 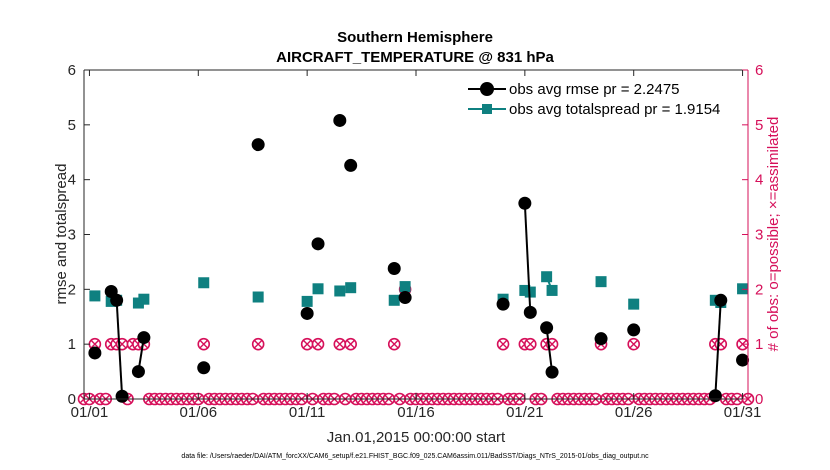 What do you see at coordinates (72, 180) in the screenshot?
I see `y-tick-label: 4` at bounding box center [72, 180].